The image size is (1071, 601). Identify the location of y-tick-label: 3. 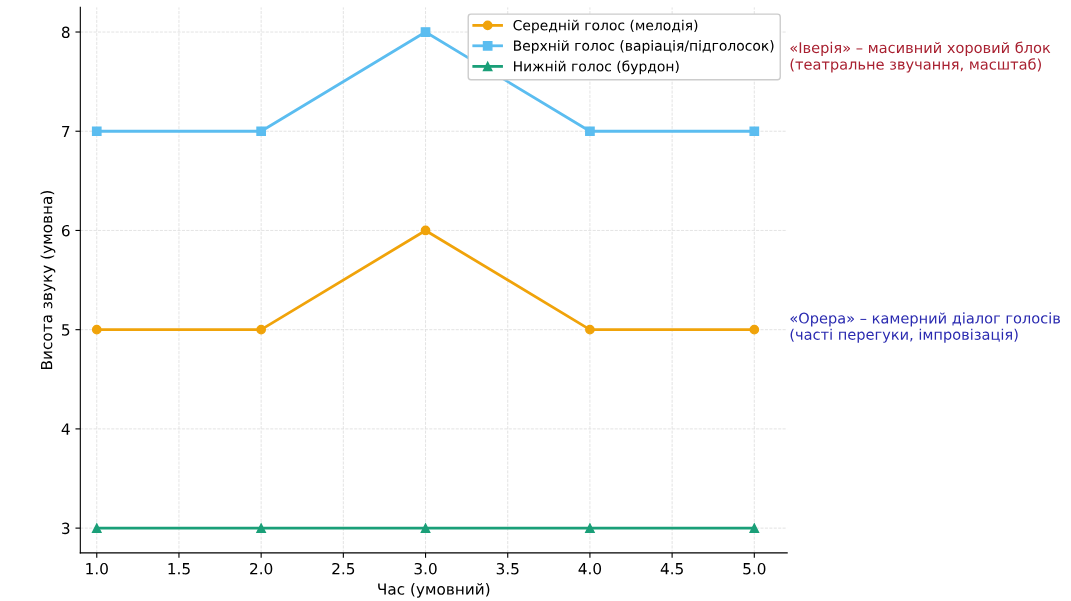
(66, 528).